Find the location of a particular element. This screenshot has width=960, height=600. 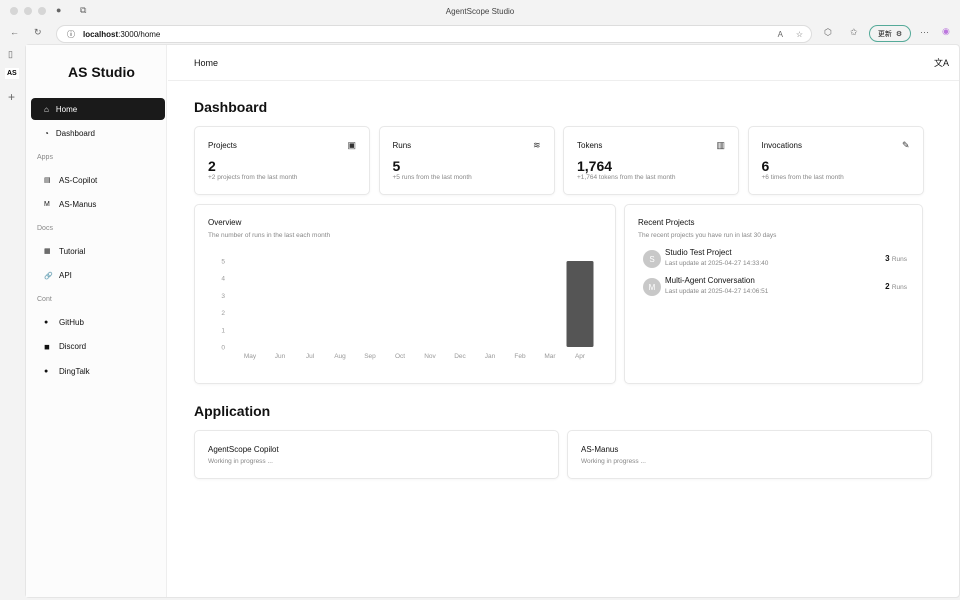

y-tick-label: 3 is located at coordinates (223, 296).